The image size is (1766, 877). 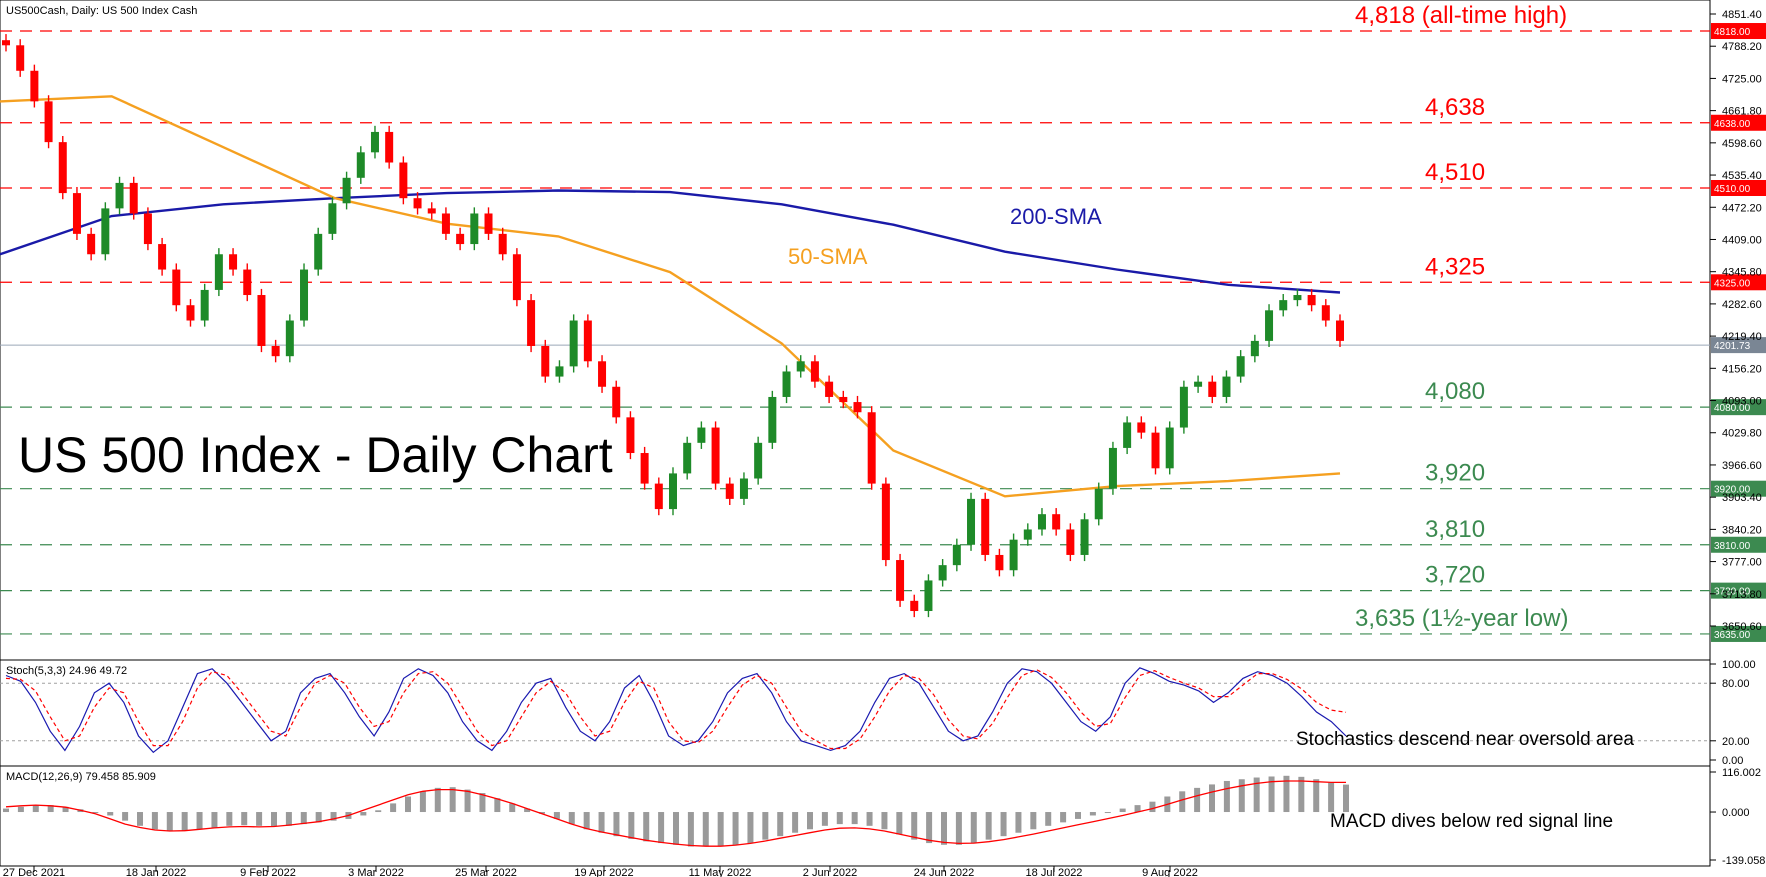 What do you see at coordinates (1455, 473) in the screenshot?
I see `support-level-label: 3,920` at bounding box center [1455, 473].